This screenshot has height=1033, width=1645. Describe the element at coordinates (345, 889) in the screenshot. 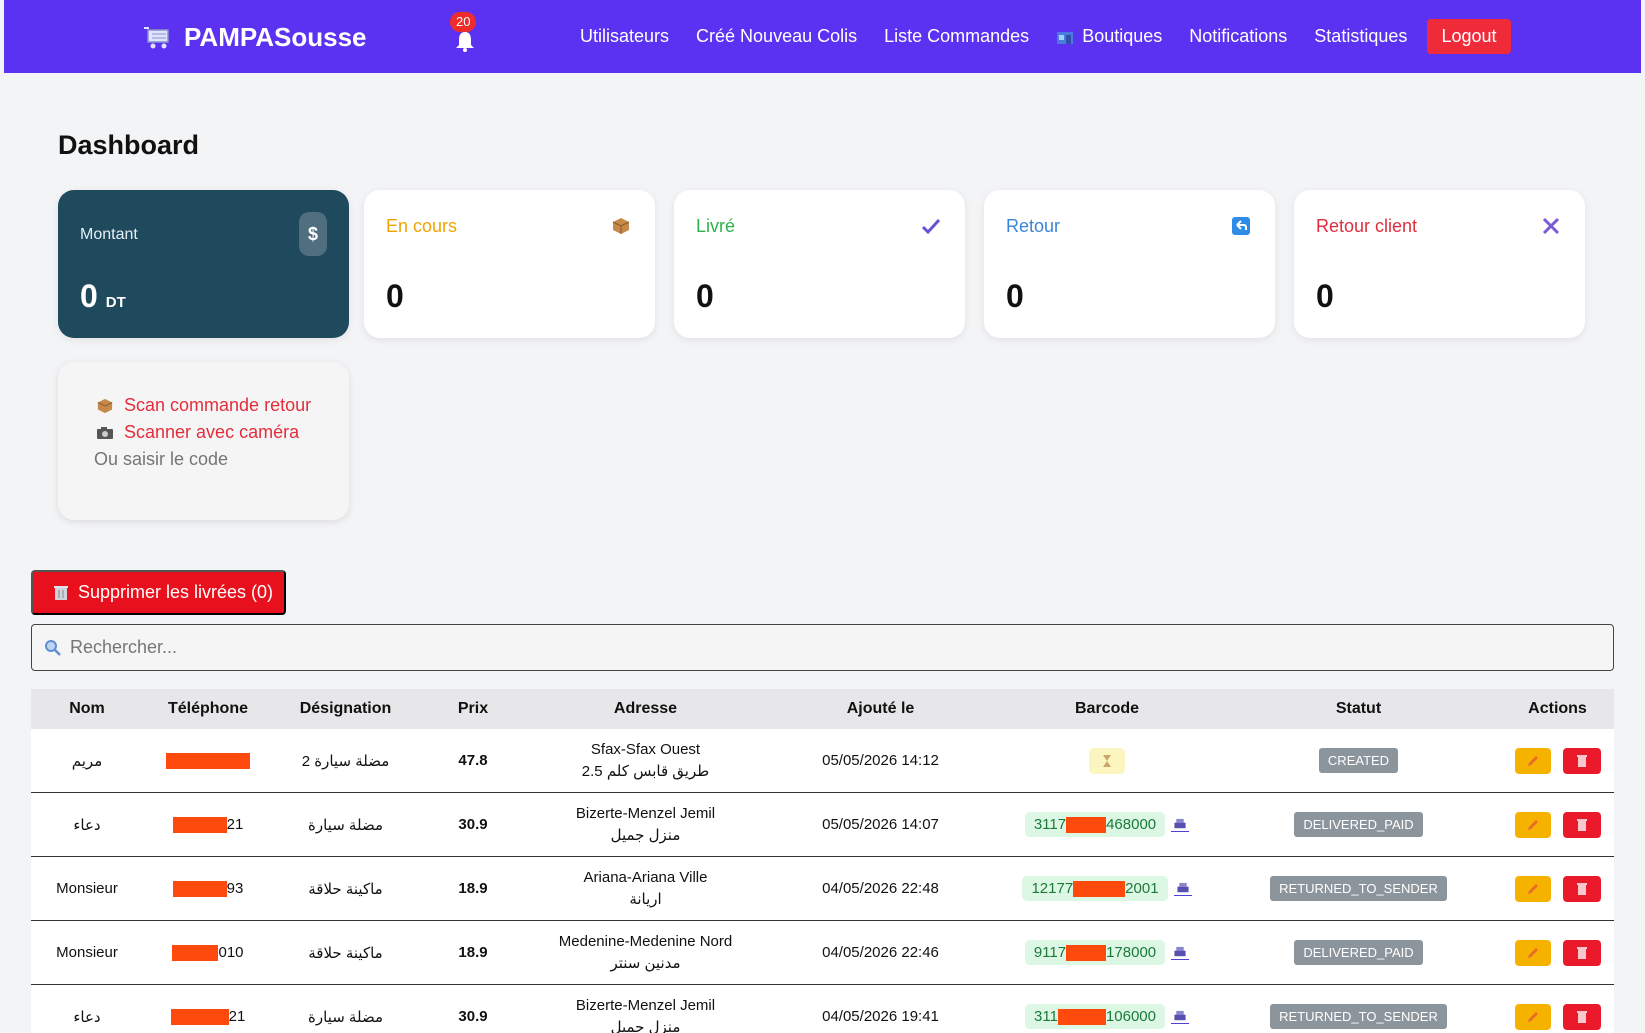

I see `cell-designation: ماكينة حلاقة` at that location.